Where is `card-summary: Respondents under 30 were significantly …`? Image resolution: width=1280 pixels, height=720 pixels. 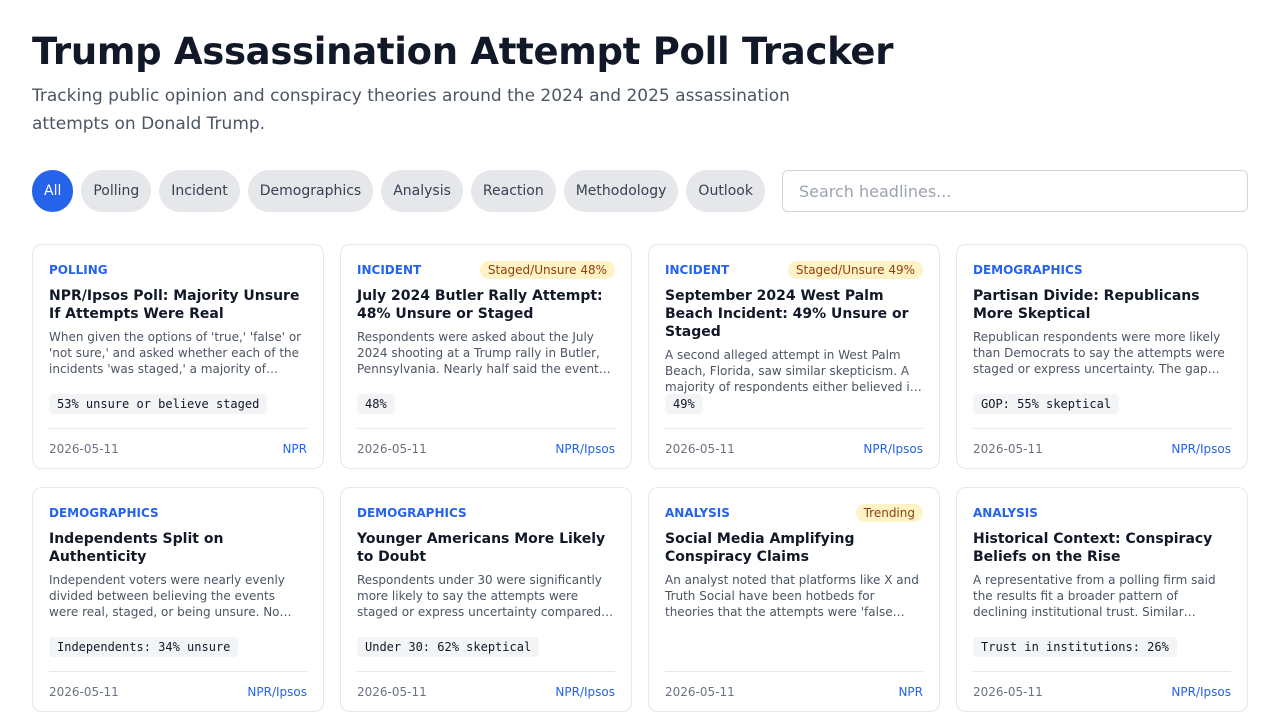
card-summary: Respondents under 30 were significantly … is located at coordinates (479, 596).